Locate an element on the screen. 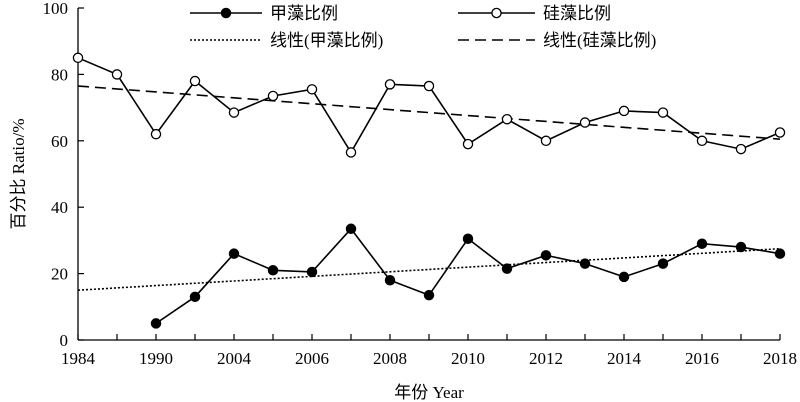 The image size is (800, 402). x-axis: 1984 1990 2004 2006 2008 2010 2012 2014 2016 2018 is located at coordinates (429, 351).